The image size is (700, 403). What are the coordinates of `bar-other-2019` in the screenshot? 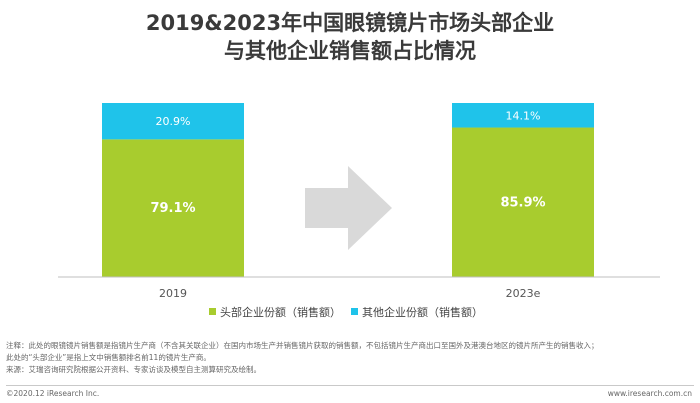 It's located at (173, 121).